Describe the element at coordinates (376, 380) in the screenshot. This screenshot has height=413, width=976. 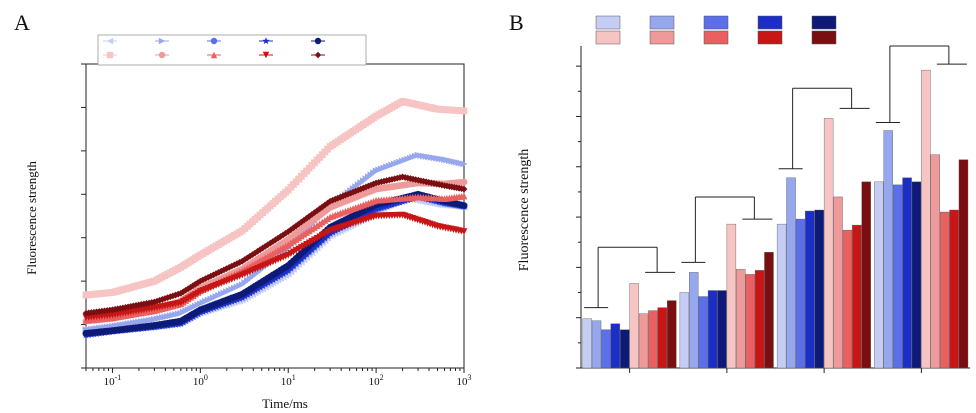
I see `x-tick-label: 10²` at that location.